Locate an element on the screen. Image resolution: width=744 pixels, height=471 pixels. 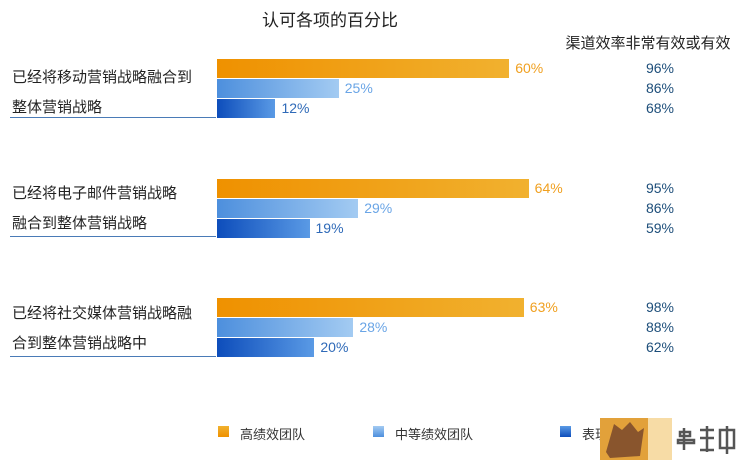
legend-label: 中等绩效团队 is located at coordinates (434, 434).